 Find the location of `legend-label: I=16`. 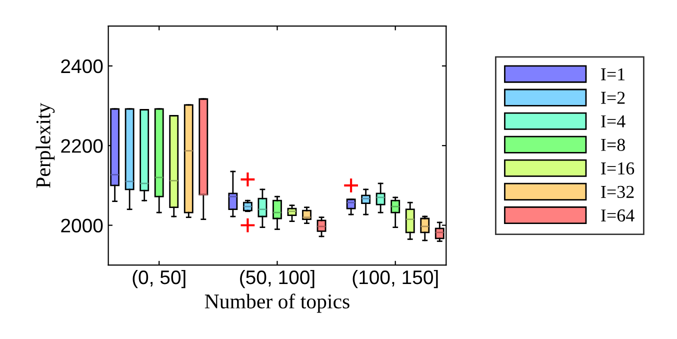

legend-label: I=16 is located at coordinates (617, 168).